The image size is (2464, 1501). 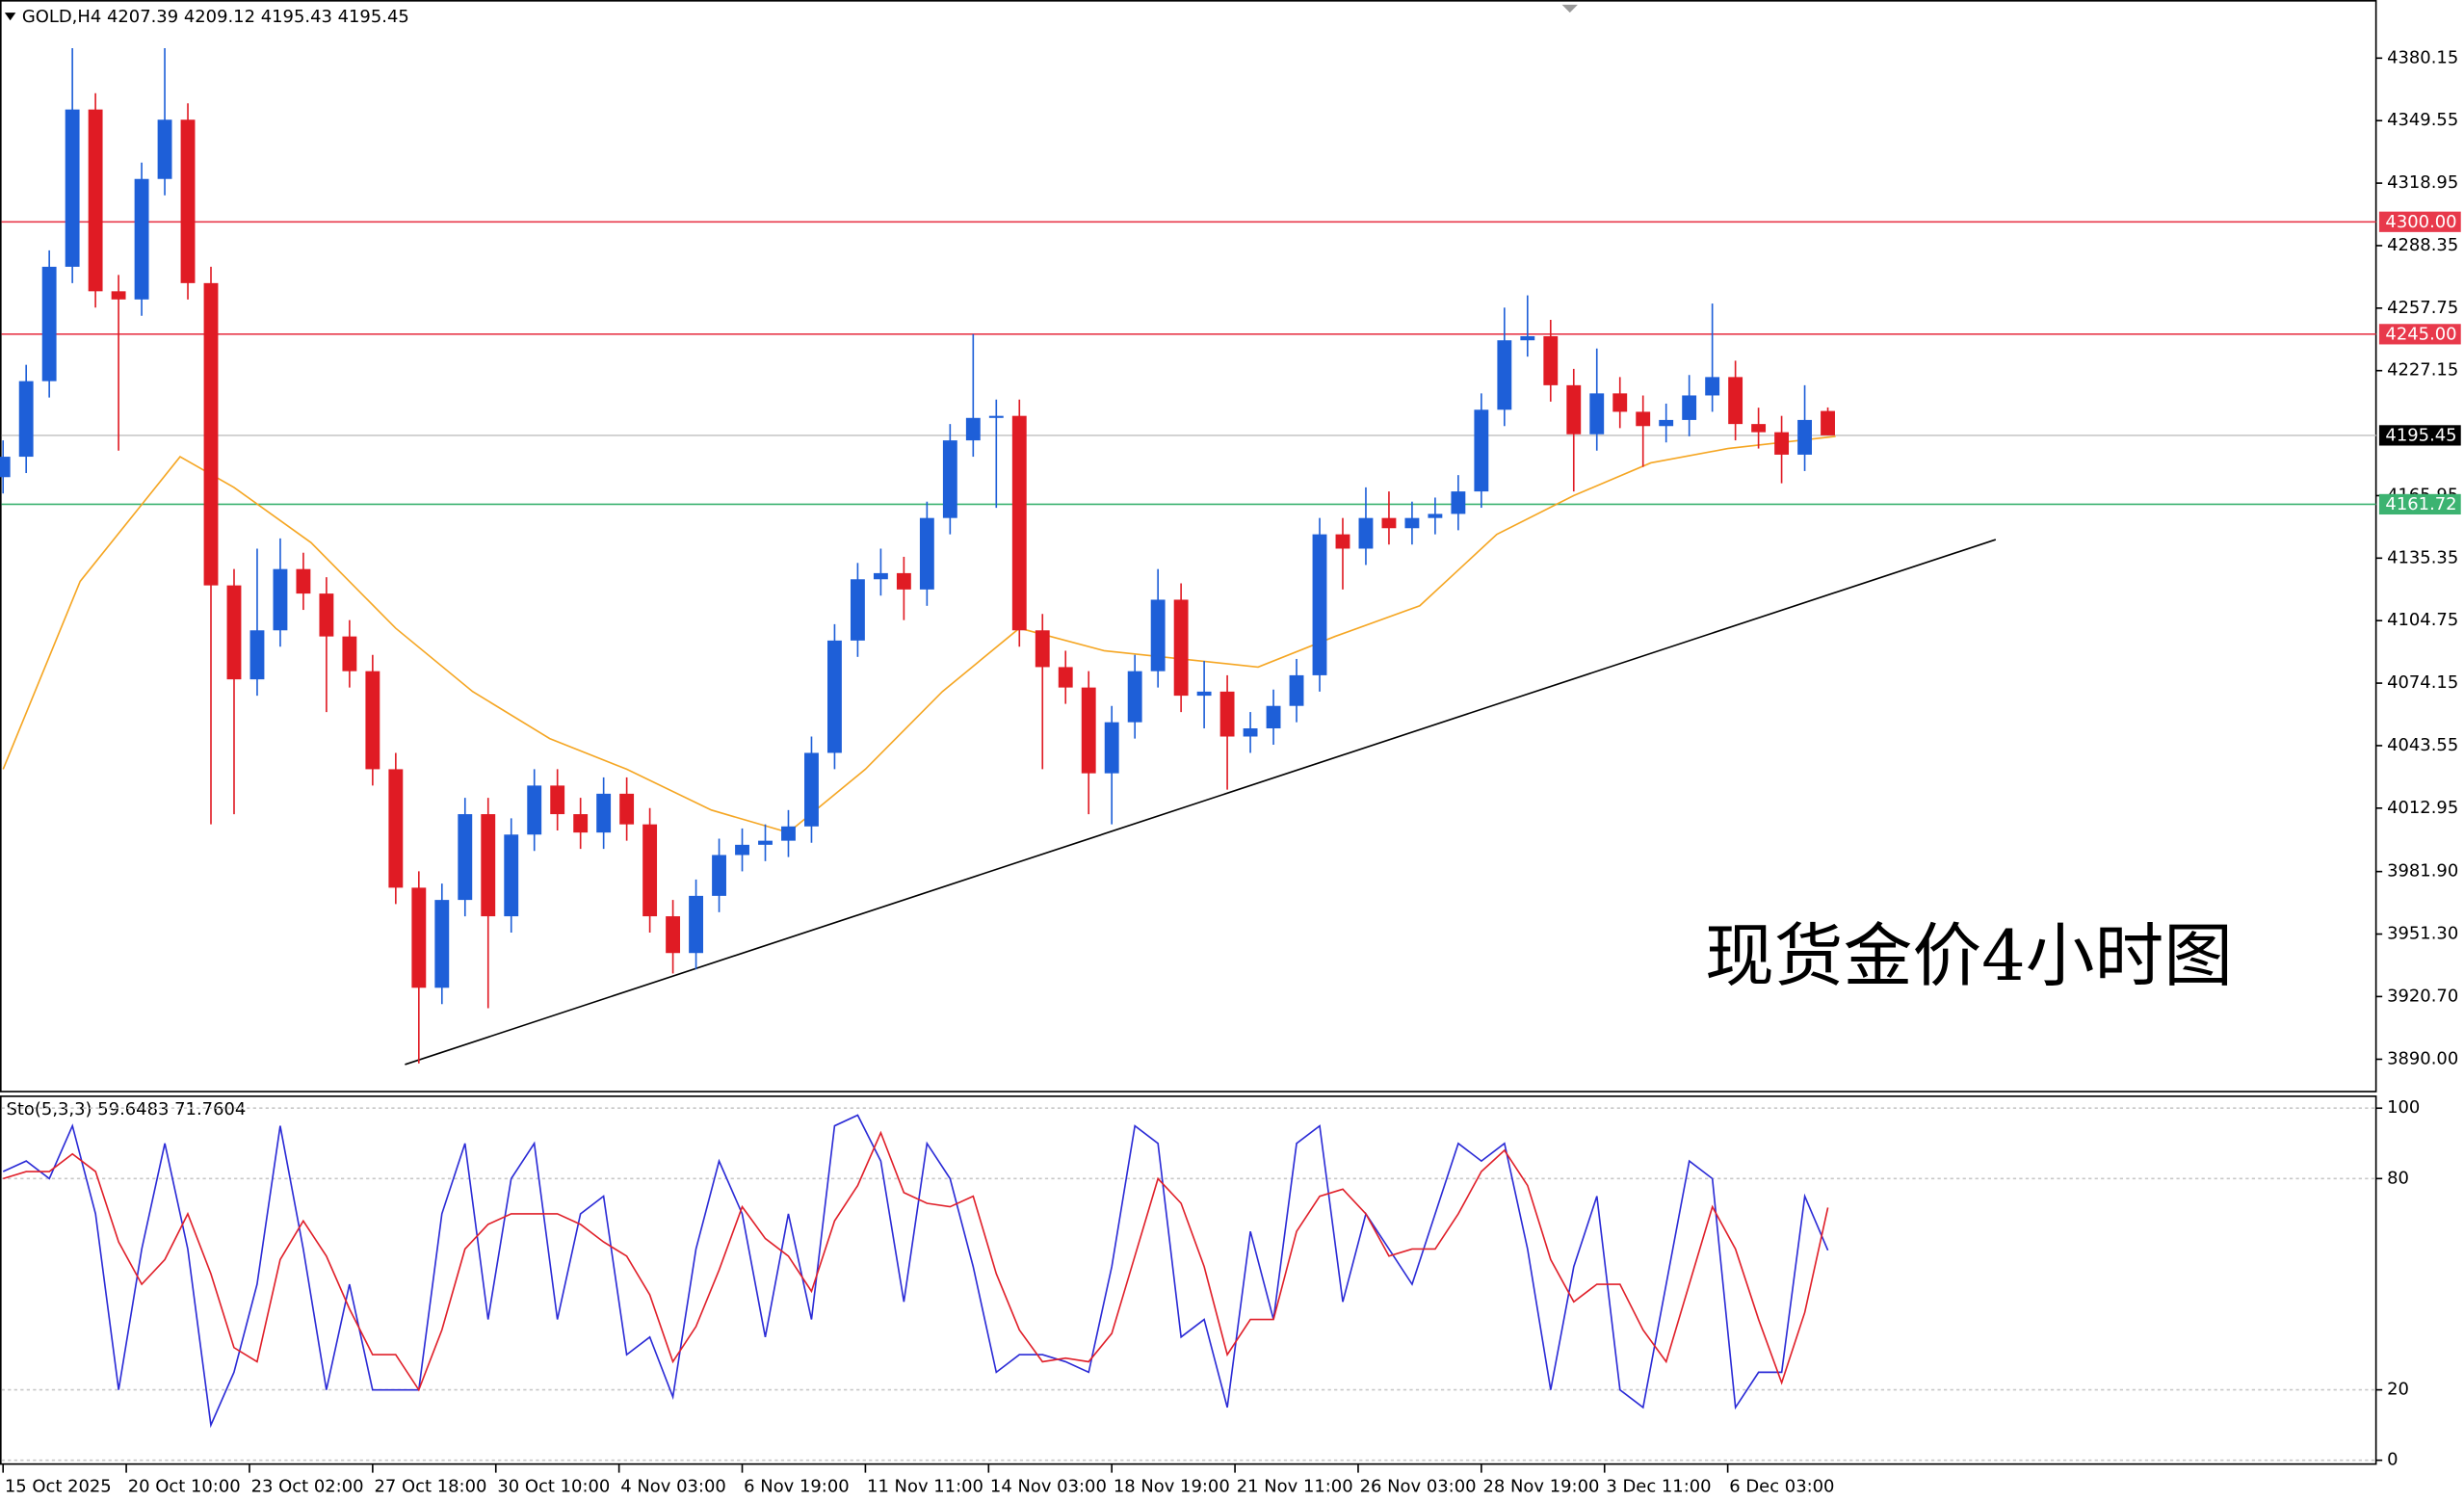 What do you see at coordinates (2423, 996) in the screenshot?
I see `y-tick-label: 3920.70` at bounding box center [2423, 996].